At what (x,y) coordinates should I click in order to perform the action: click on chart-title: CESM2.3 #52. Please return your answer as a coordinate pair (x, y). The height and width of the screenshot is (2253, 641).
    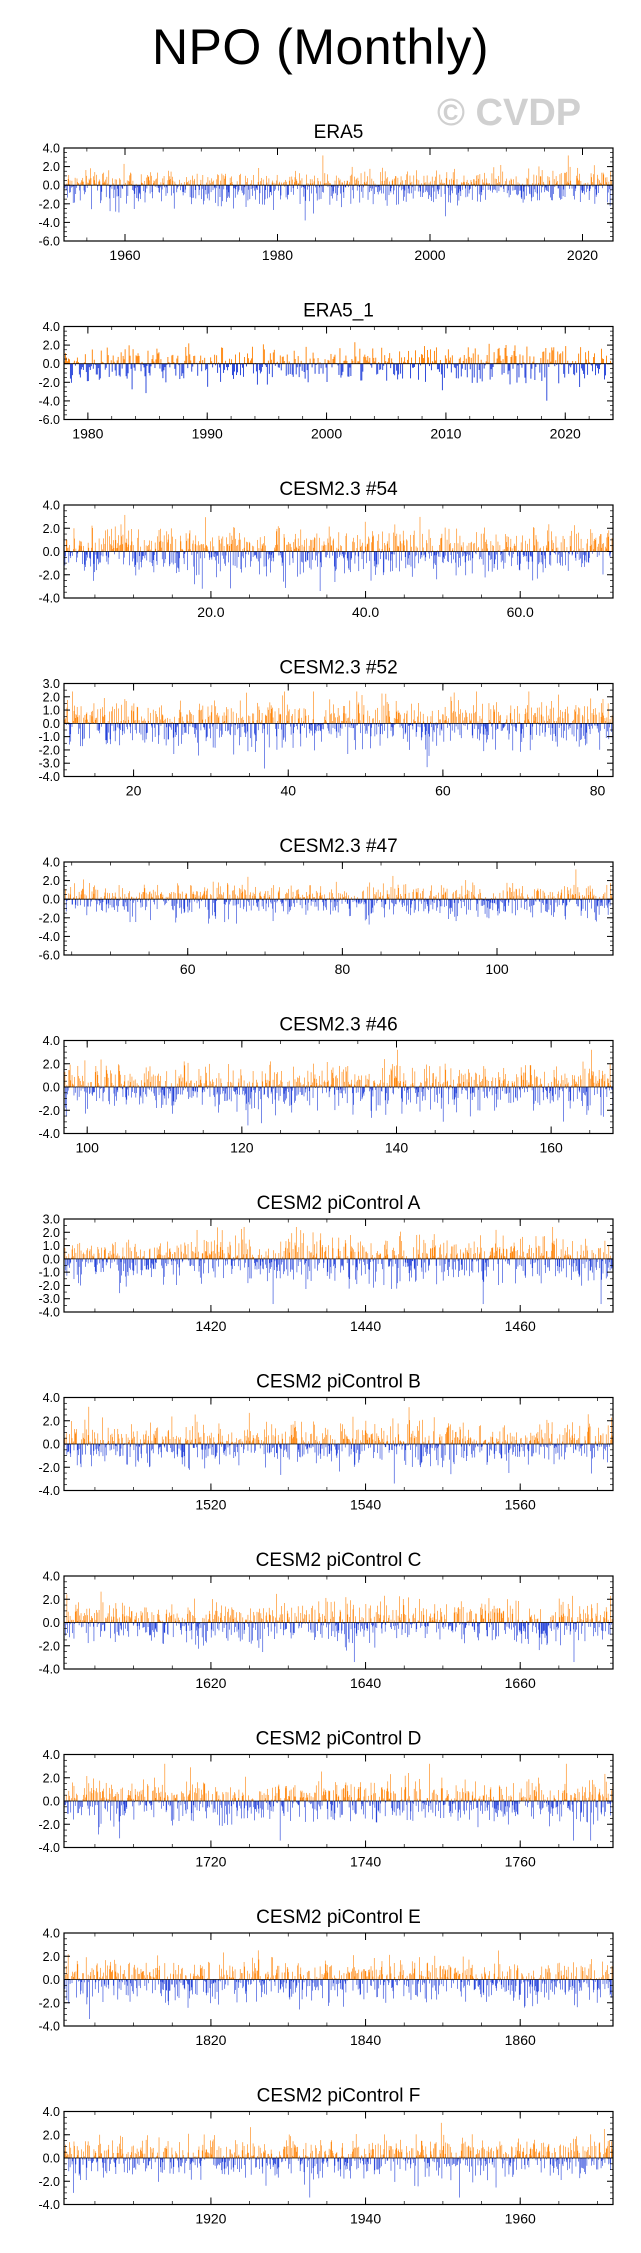
    Looking at the image, I should click on (338, 668).